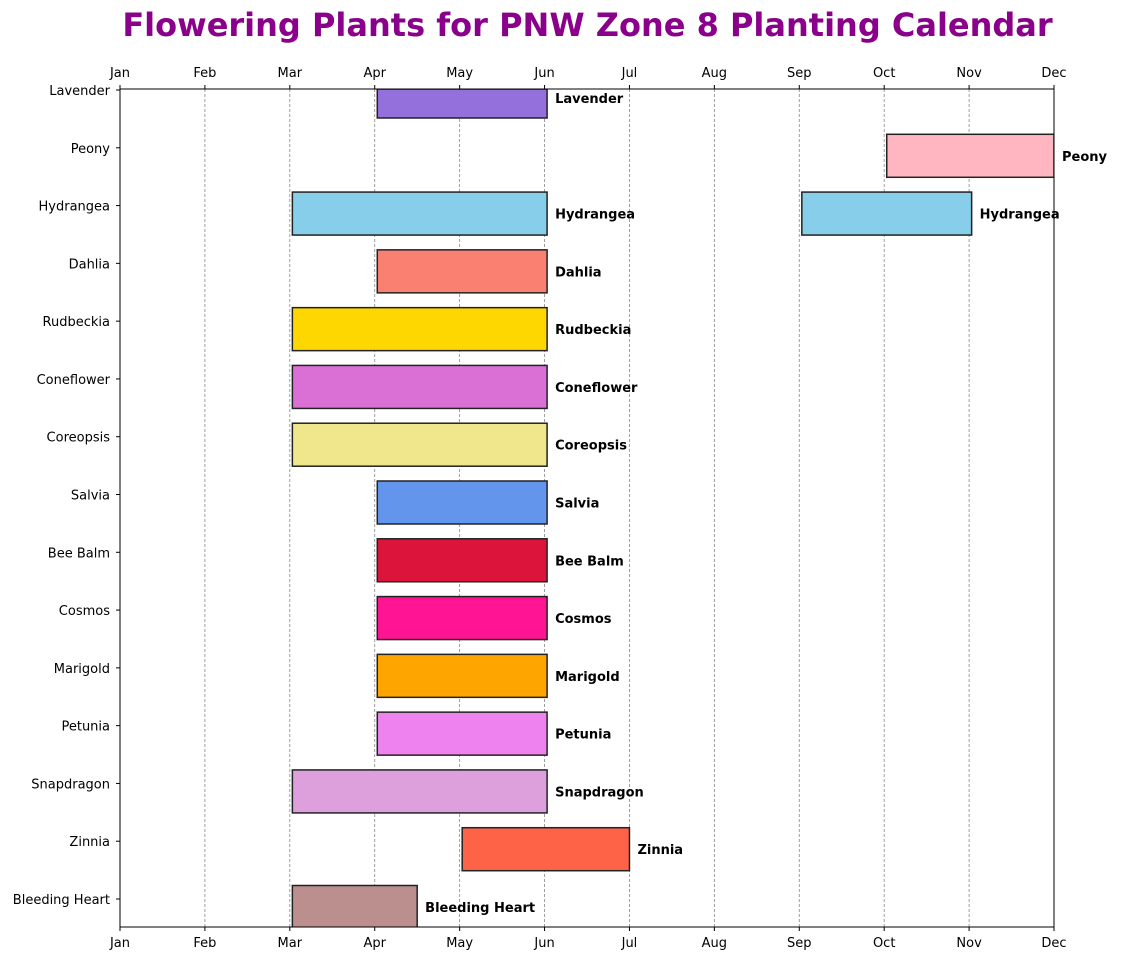 This screenshot has width=1121, height=965. Describe the element at coordinates (89, 264) in the screenshot. I see `y-tick-label: Dahlia` at that location.